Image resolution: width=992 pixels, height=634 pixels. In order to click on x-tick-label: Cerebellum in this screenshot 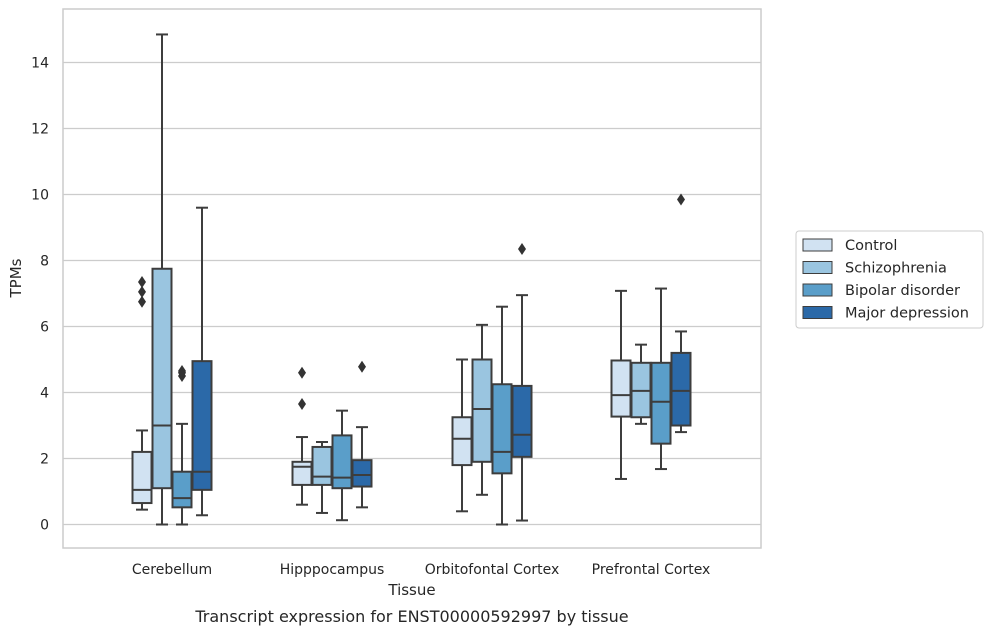, I will do `click(172, 570)`.